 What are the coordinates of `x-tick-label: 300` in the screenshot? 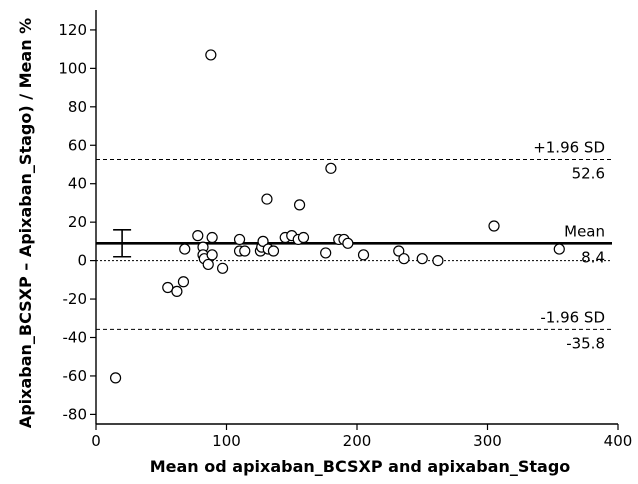 It's located at (487, 441).